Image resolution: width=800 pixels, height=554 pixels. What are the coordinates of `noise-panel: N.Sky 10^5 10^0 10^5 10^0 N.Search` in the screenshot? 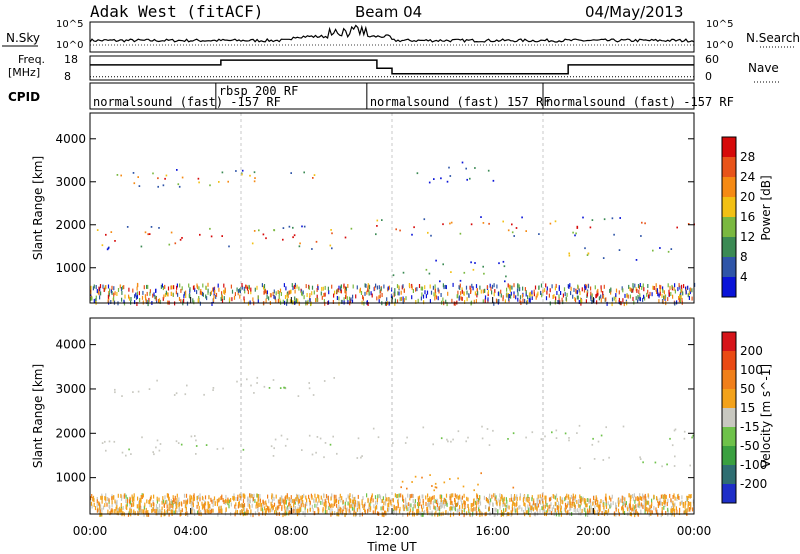 It's located at (401, 36).